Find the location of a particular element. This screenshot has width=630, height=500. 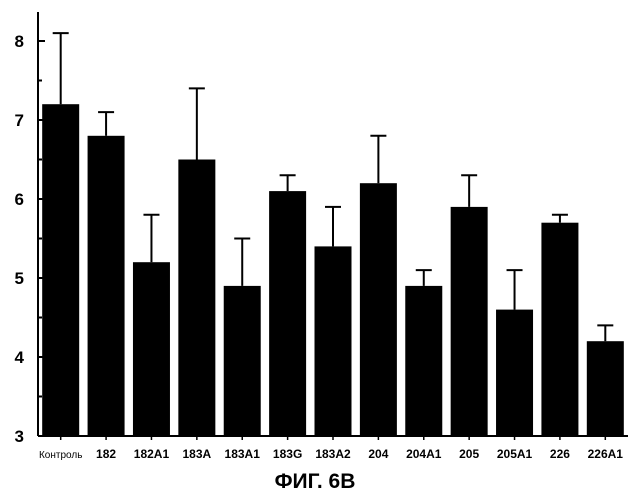

y-tick-label: 6 is located at coordinates (19, 199).